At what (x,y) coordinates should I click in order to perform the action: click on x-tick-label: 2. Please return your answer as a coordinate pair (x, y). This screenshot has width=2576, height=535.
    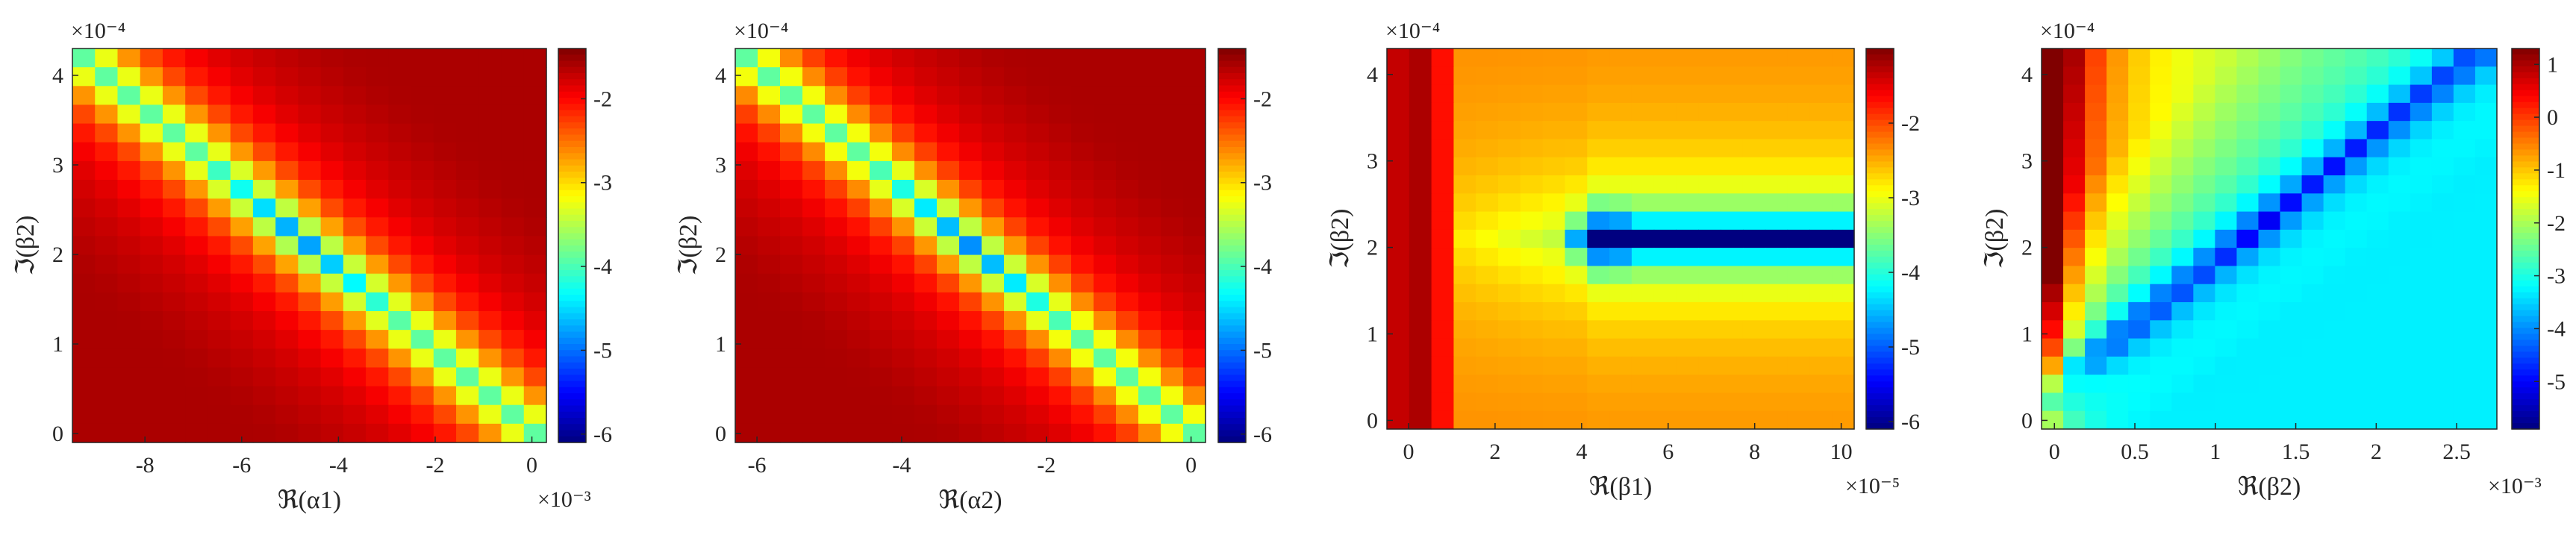
    Looking at the image, I should click on (1494, 451).